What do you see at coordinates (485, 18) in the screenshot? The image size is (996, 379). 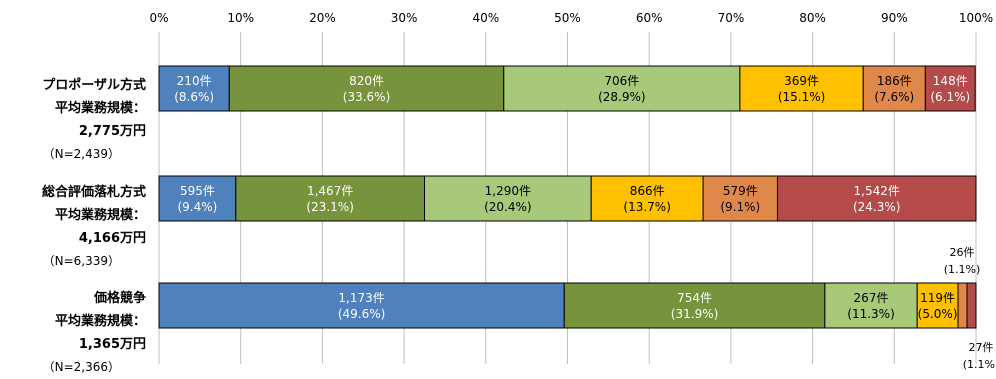 I see `x-tick-label: 40%` at bounding box center [485, 18].